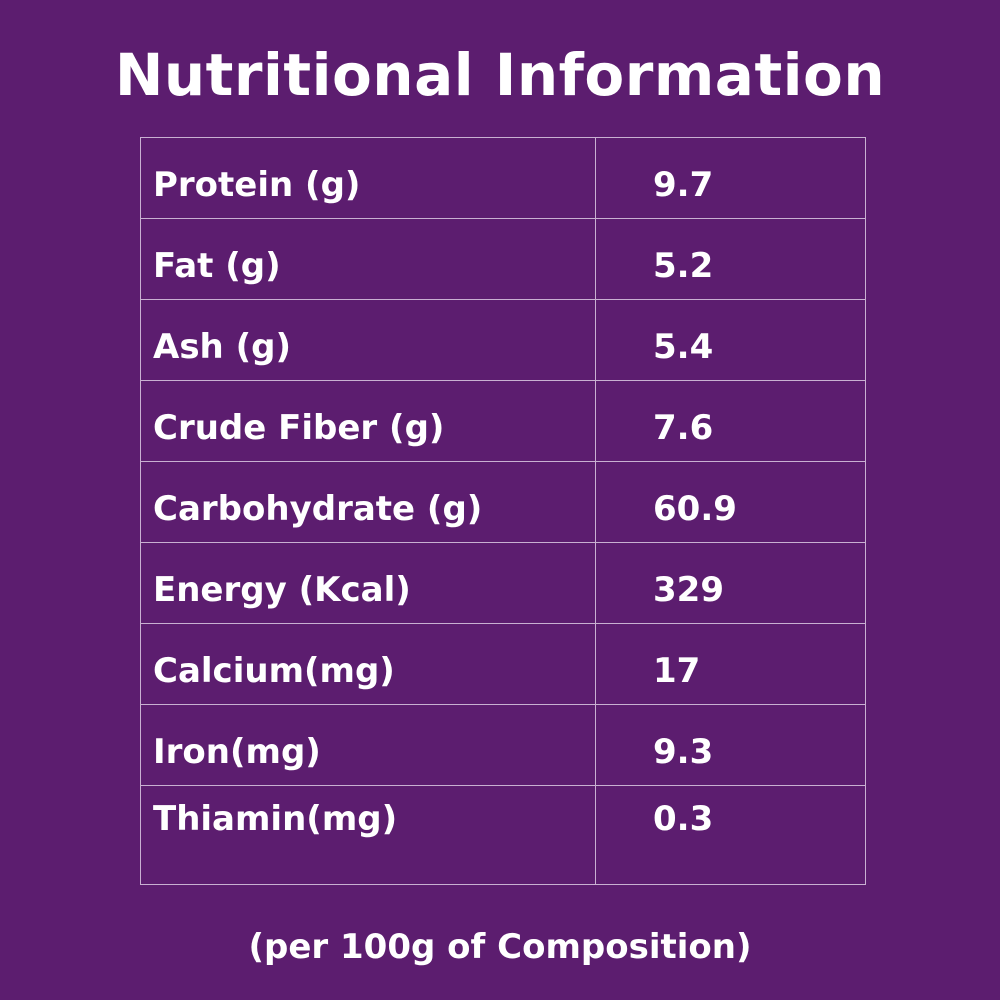  I want to click on nutrient-label: Carbohydrate (g), so click(368, 502).